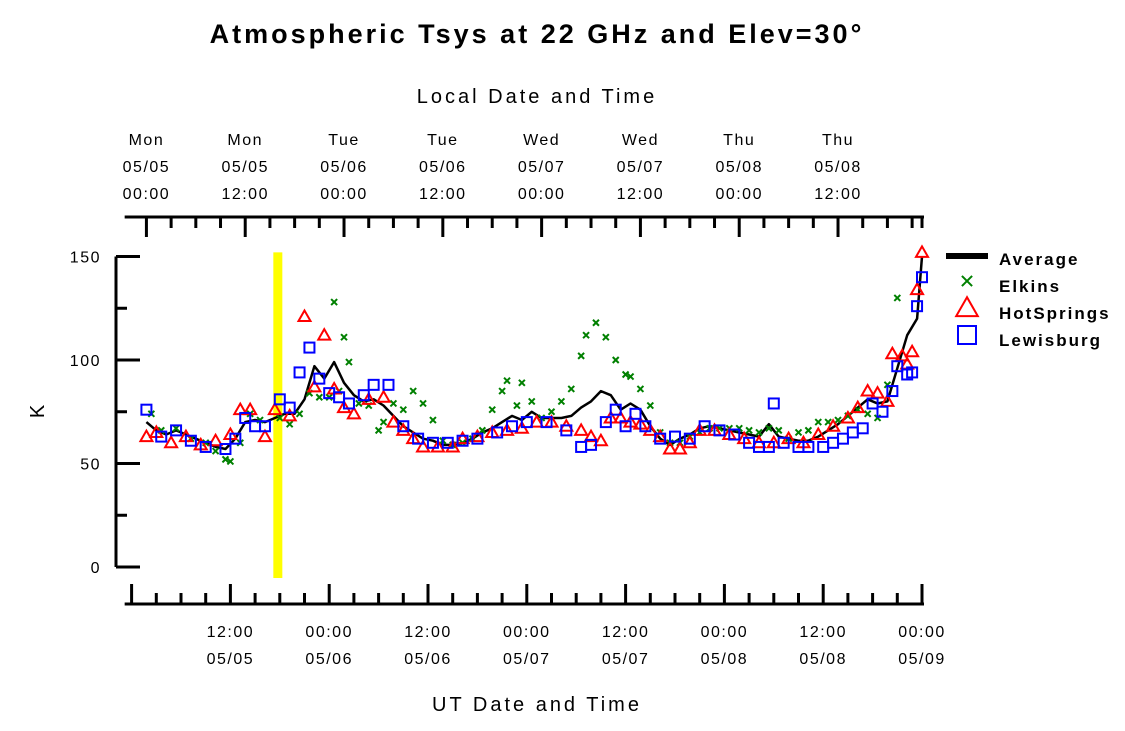  What do you see at coordinates (90, 465) in the screenshot?
I see `y-tick-label: 50` at bounding box center [90, 465].